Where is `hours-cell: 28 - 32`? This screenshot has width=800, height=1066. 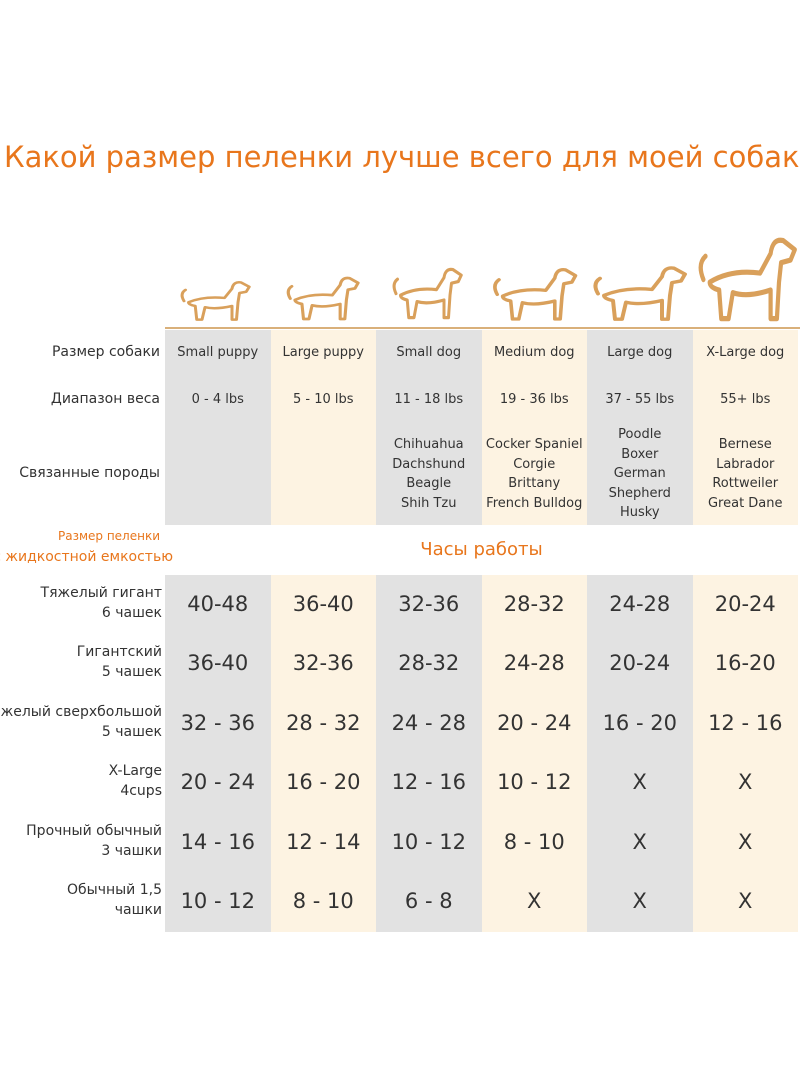
hours-cell: 28 - 32 is located at coordinates (323, 722).